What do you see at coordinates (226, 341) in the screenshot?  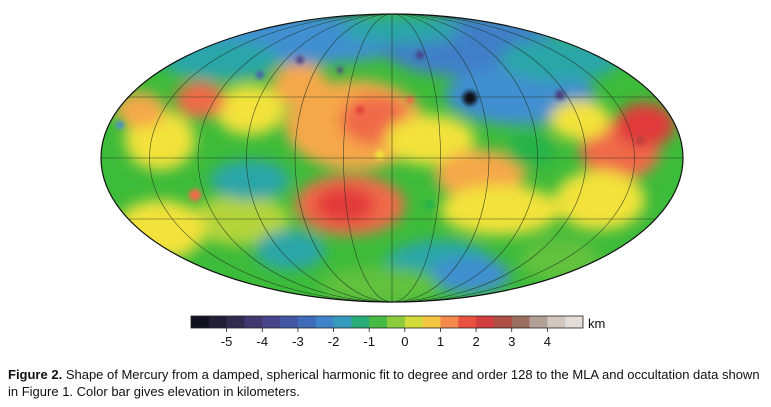 I see `colorbar-tick-label: -5` at bounding box center [226, 341].